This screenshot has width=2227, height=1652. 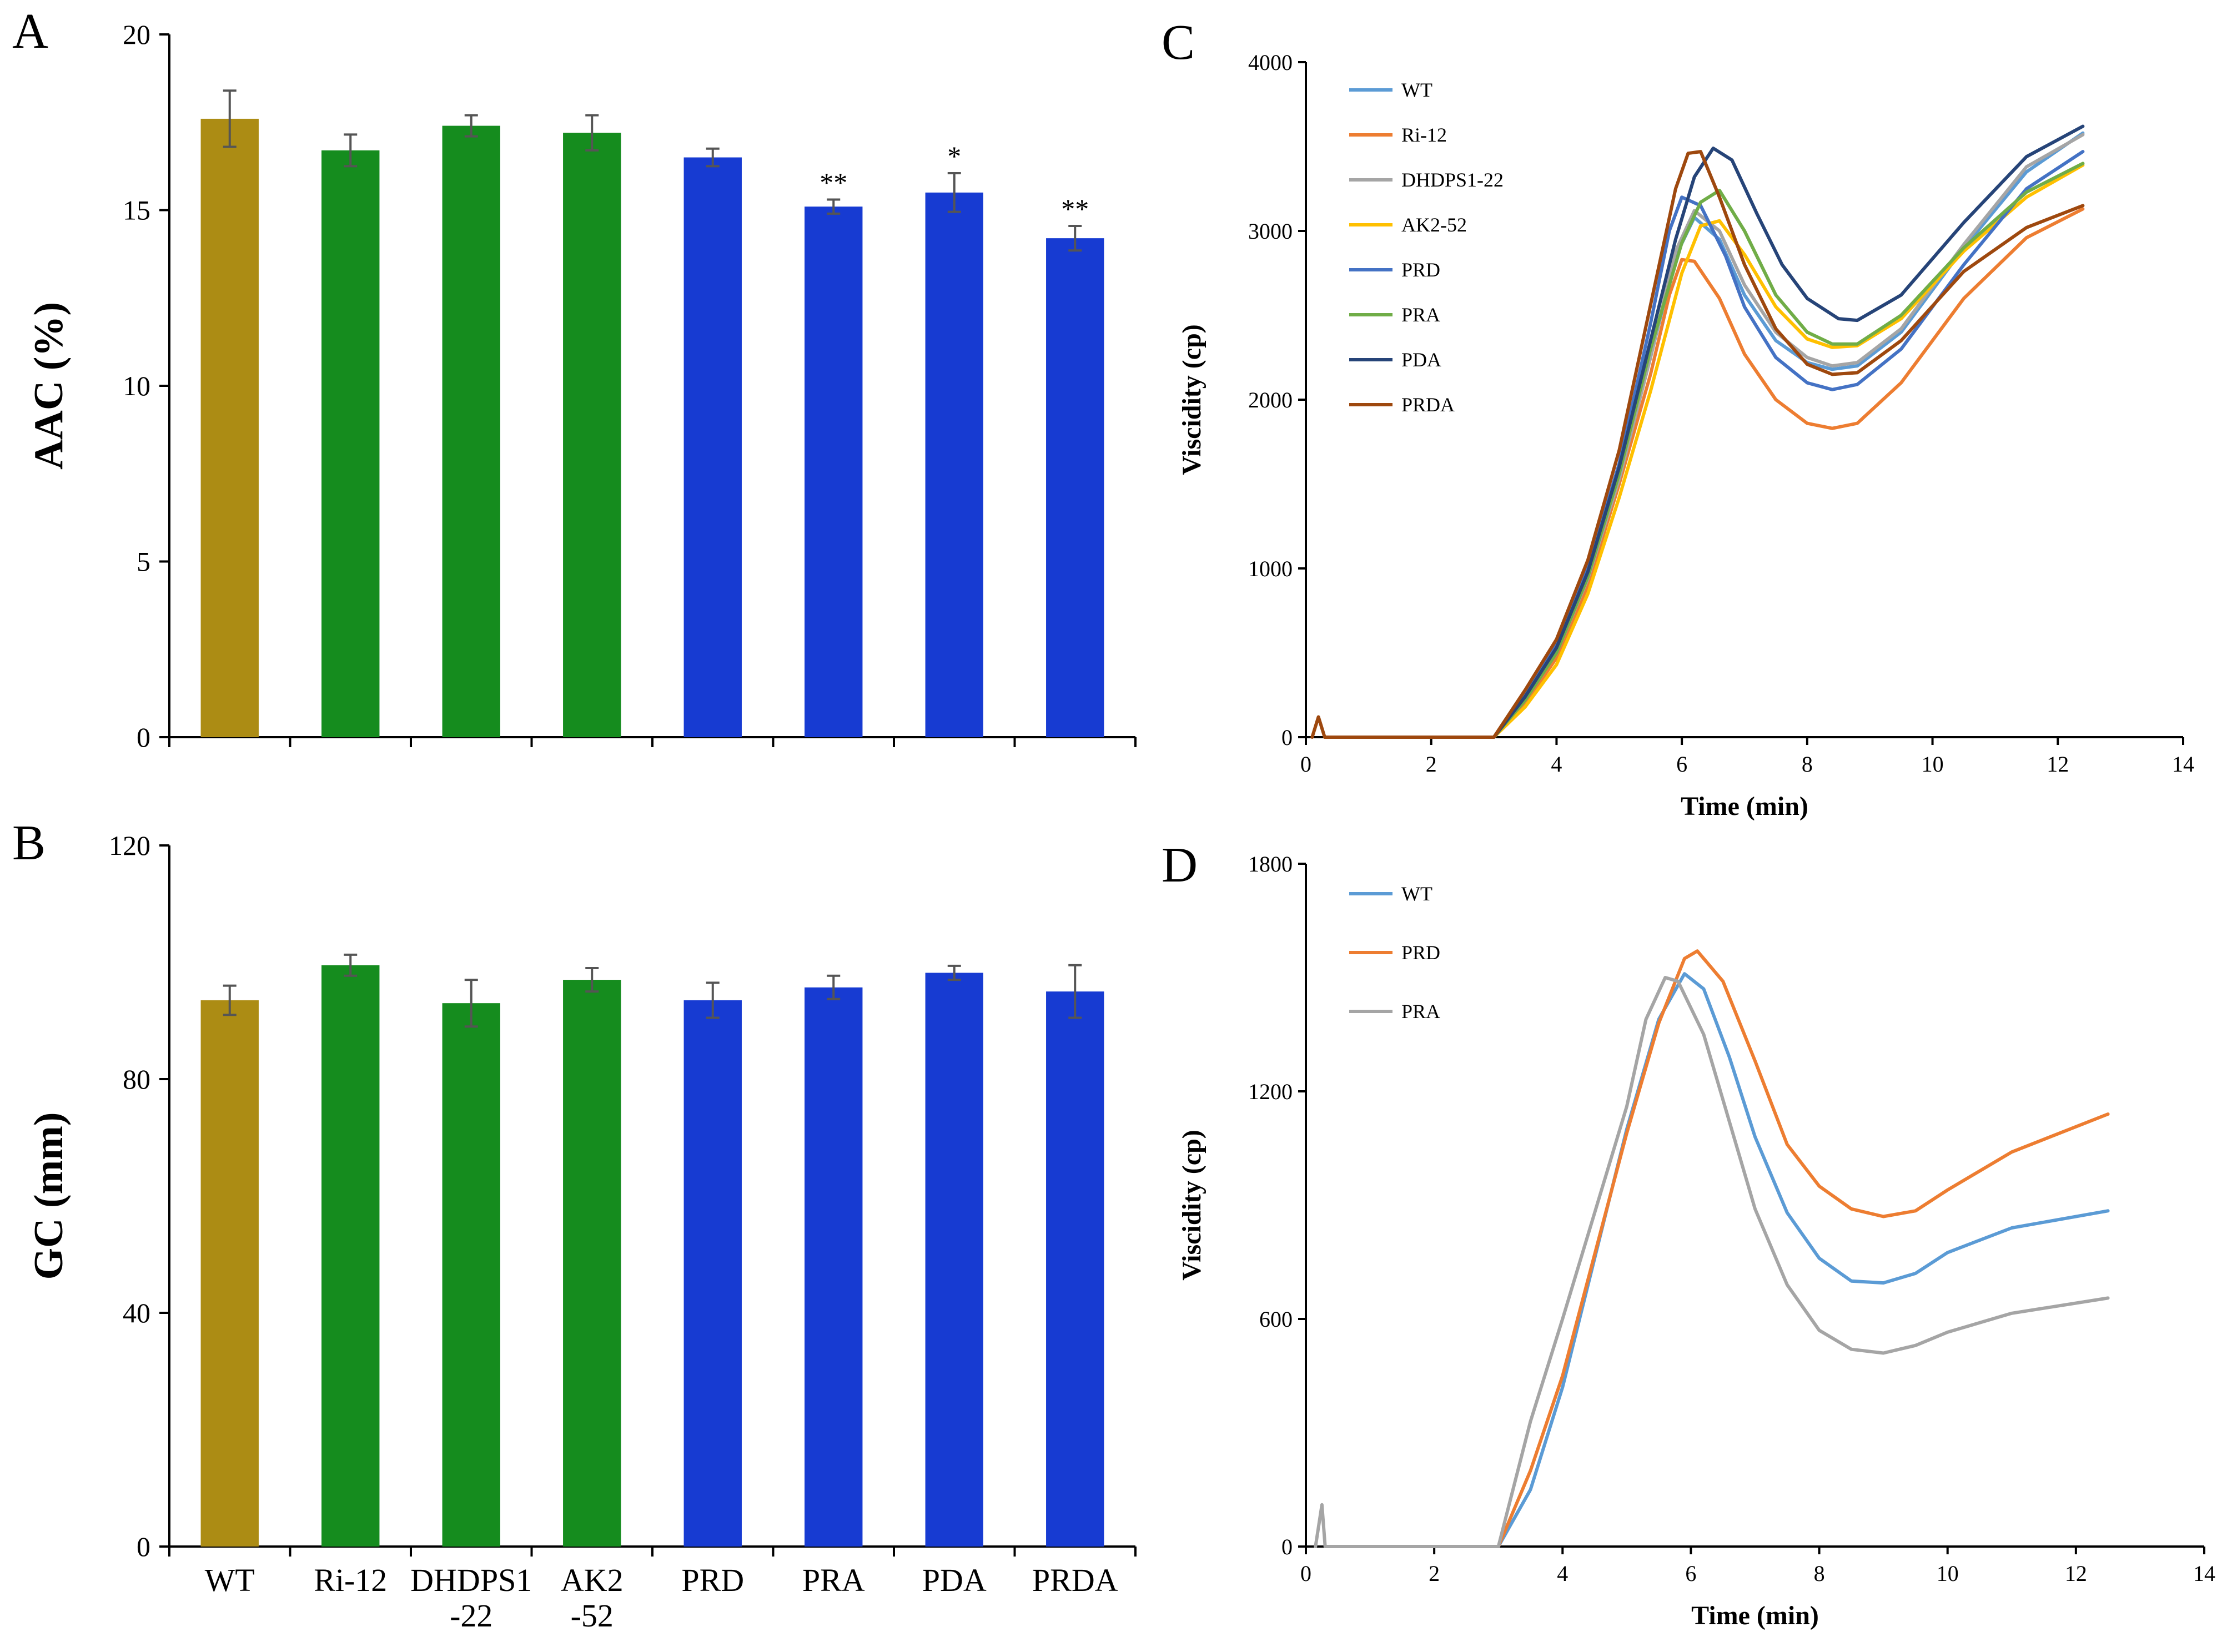 What do you see at coordinates (49, 1196) in the screenshot?
I see `y-axis-label: GC (mm)` at bounding box center [49, 1196].